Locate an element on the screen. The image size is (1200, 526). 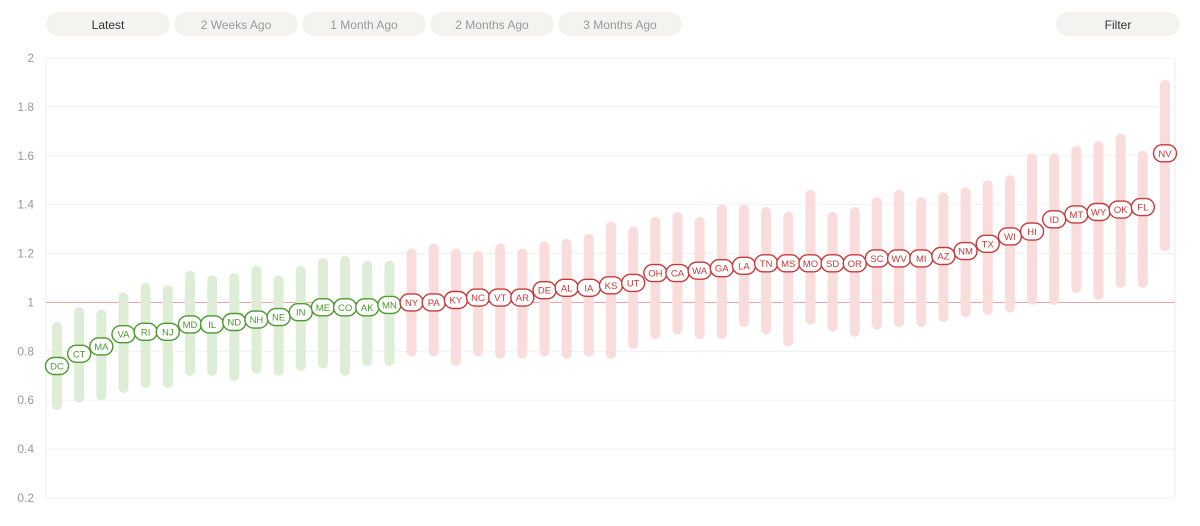
state-label: SD is located at coordinates (832, 264).